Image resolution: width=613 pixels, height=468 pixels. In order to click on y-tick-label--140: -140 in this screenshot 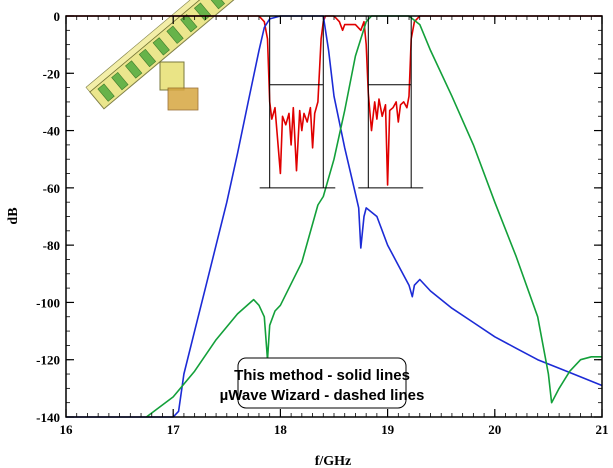, I will do `click(48, 417)`.